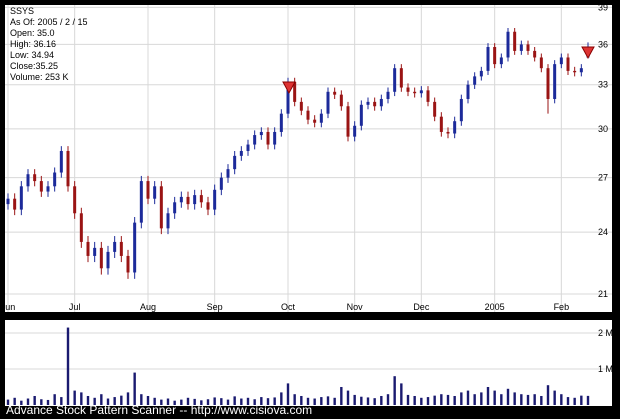 This screenshot has height=419, width=620. I want to click on x-tick-label: Oct, so click(288, 307).